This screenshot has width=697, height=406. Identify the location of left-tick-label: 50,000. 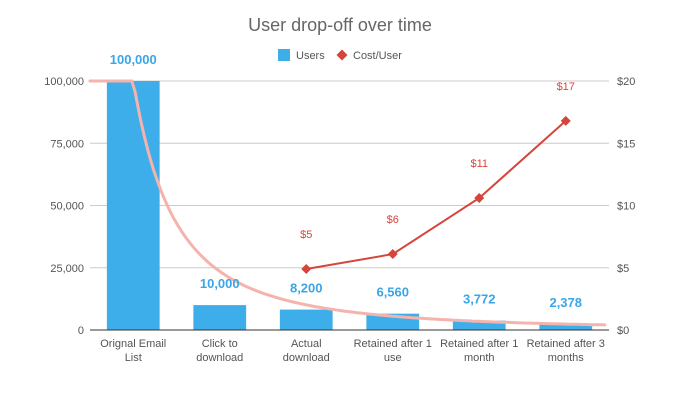
(67, 207).